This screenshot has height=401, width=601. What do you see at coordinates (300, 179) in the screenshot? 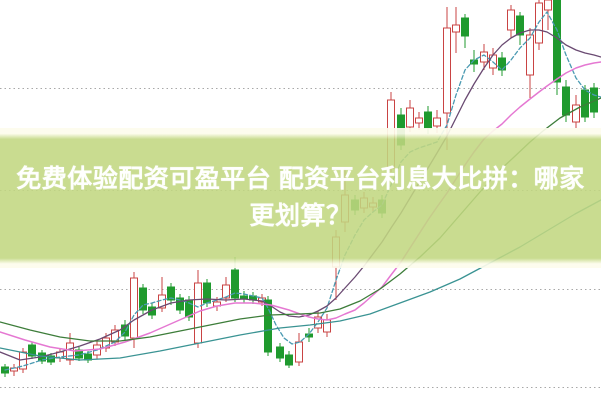
I see `headline-line-1: 免费体验配资可盈平台 配资平台利息大比拼：哪家` at bounding box center [300, 179].